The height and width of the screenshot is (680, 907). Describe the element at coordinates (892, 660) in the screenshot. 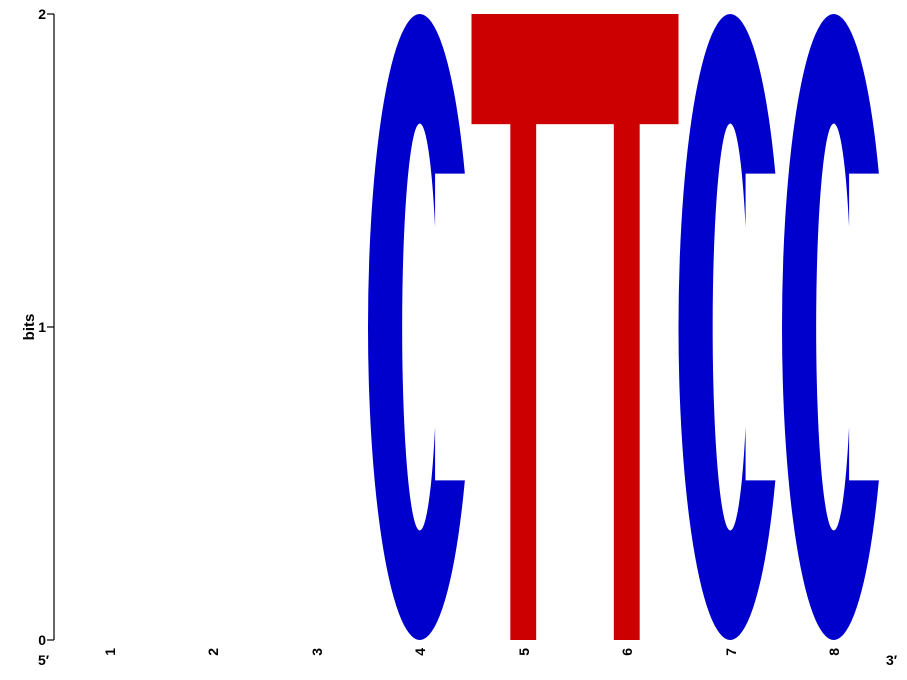

I see `three-prime-label: 3′` at that location.